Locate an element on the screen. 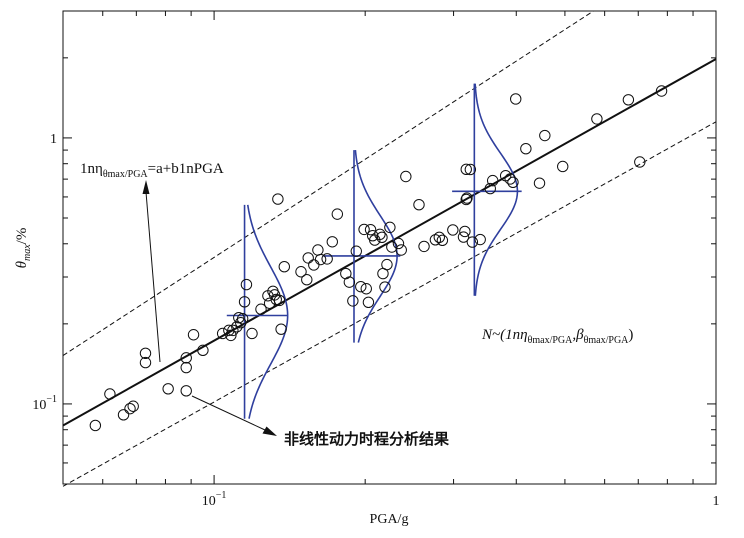 The image size is (744, 538). dist-label-sub1: θmax/PGA is located at coordinates (551, 340).